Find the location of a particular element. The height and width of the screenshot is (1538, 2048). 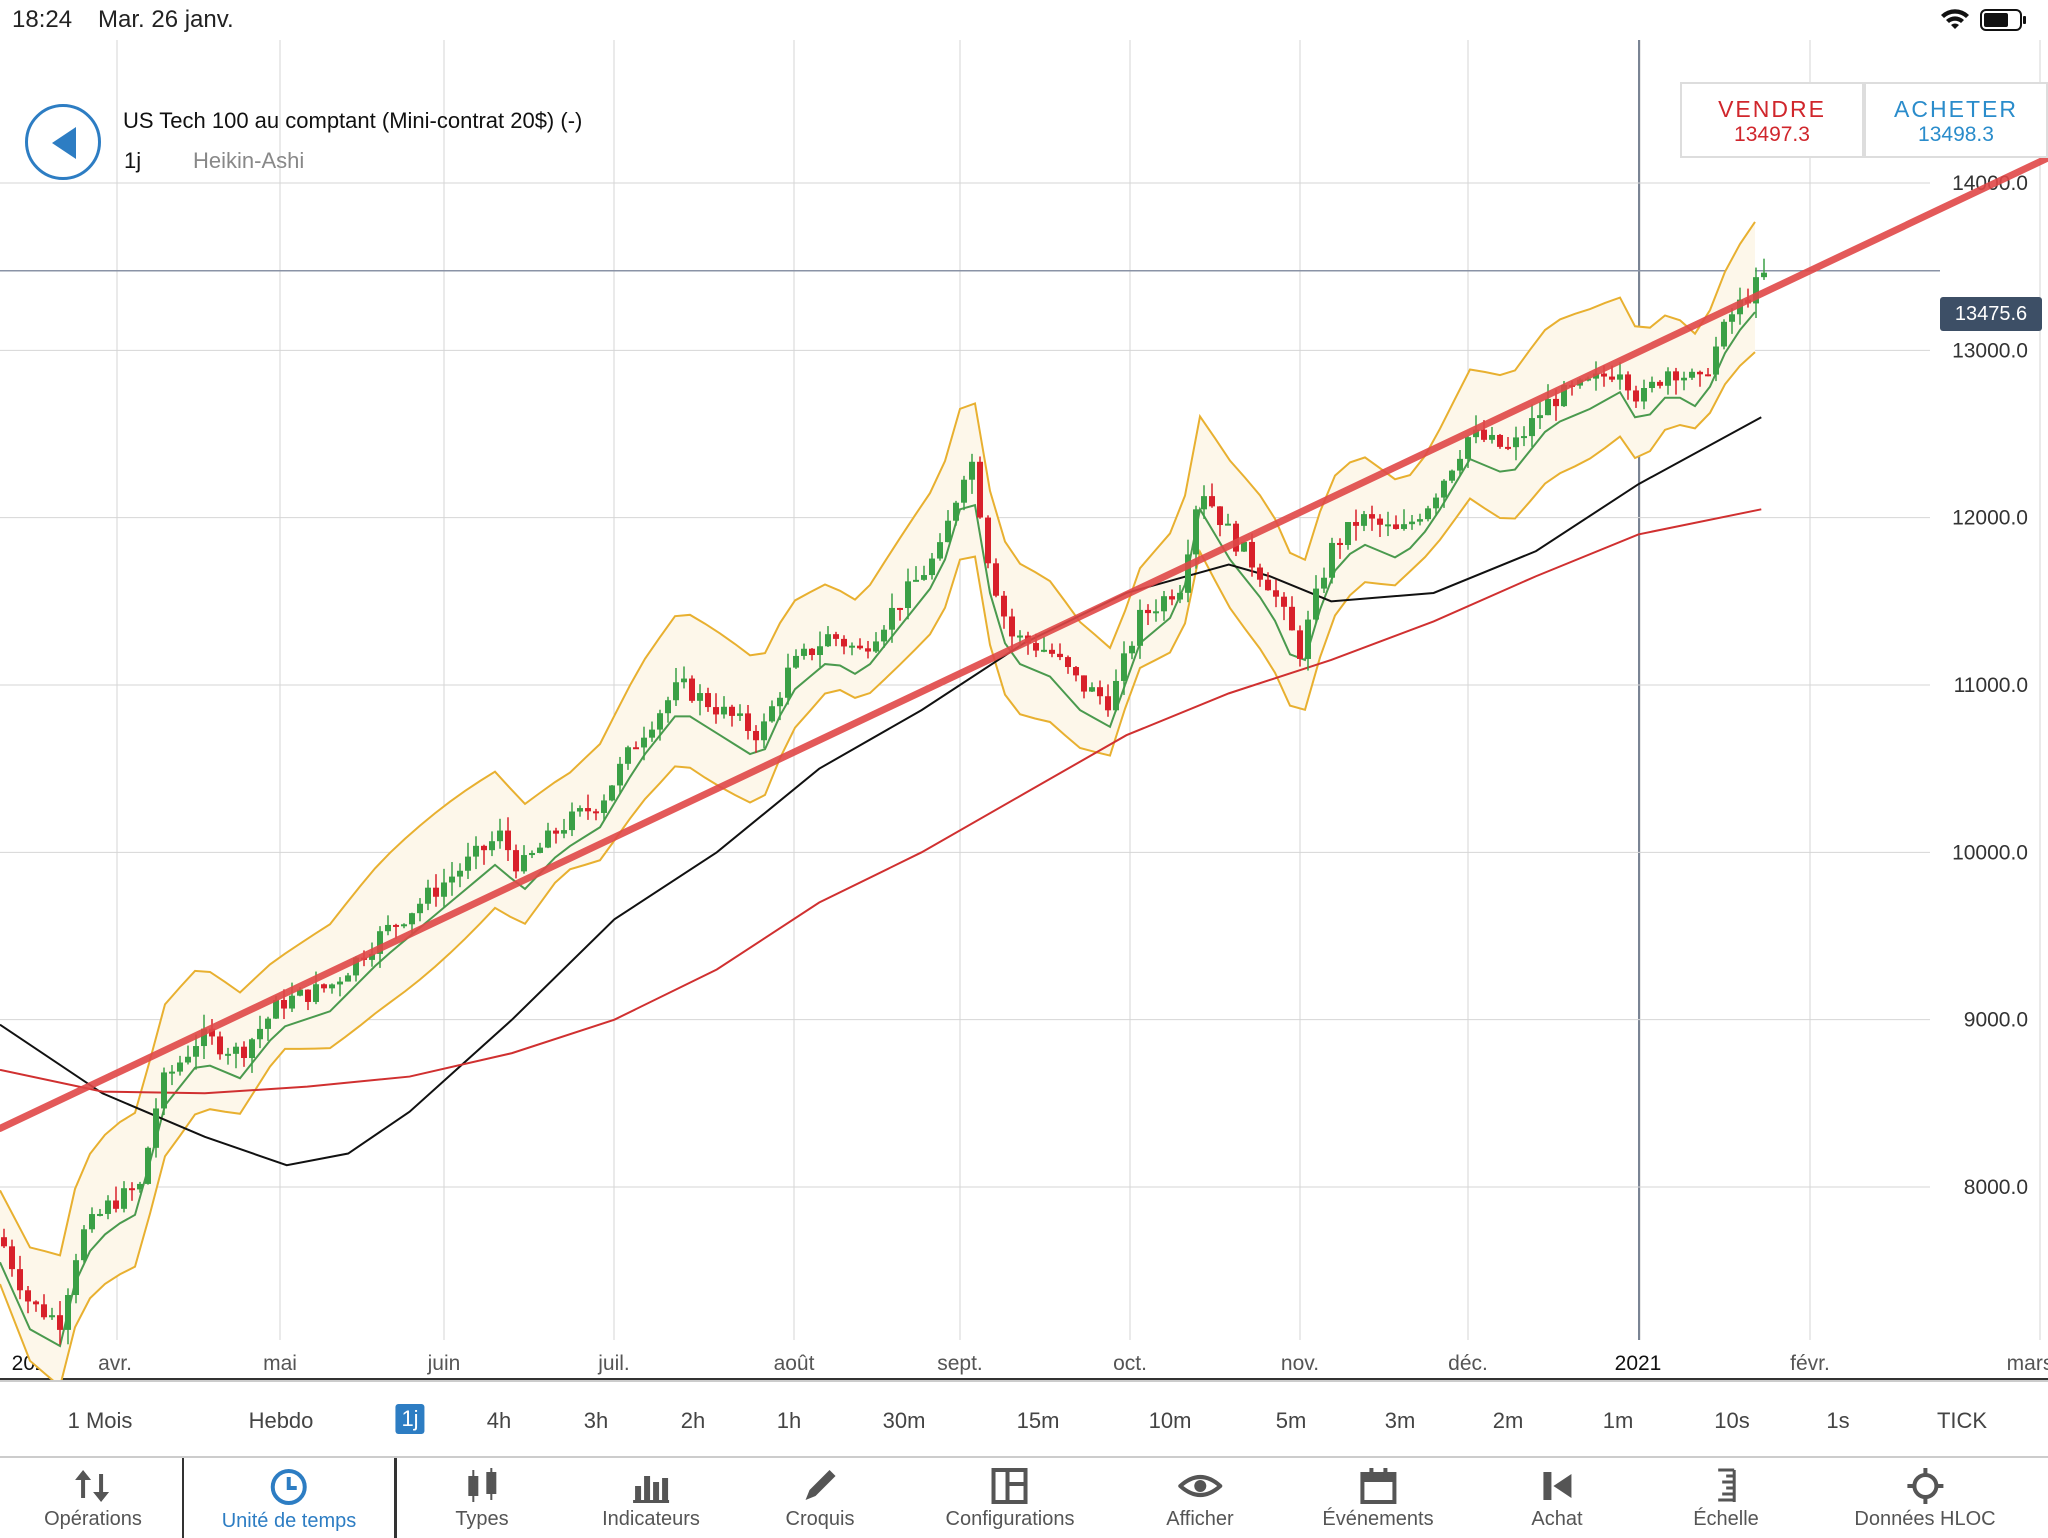

purchase-button: Achat is located at coordinates (1557, 1498).